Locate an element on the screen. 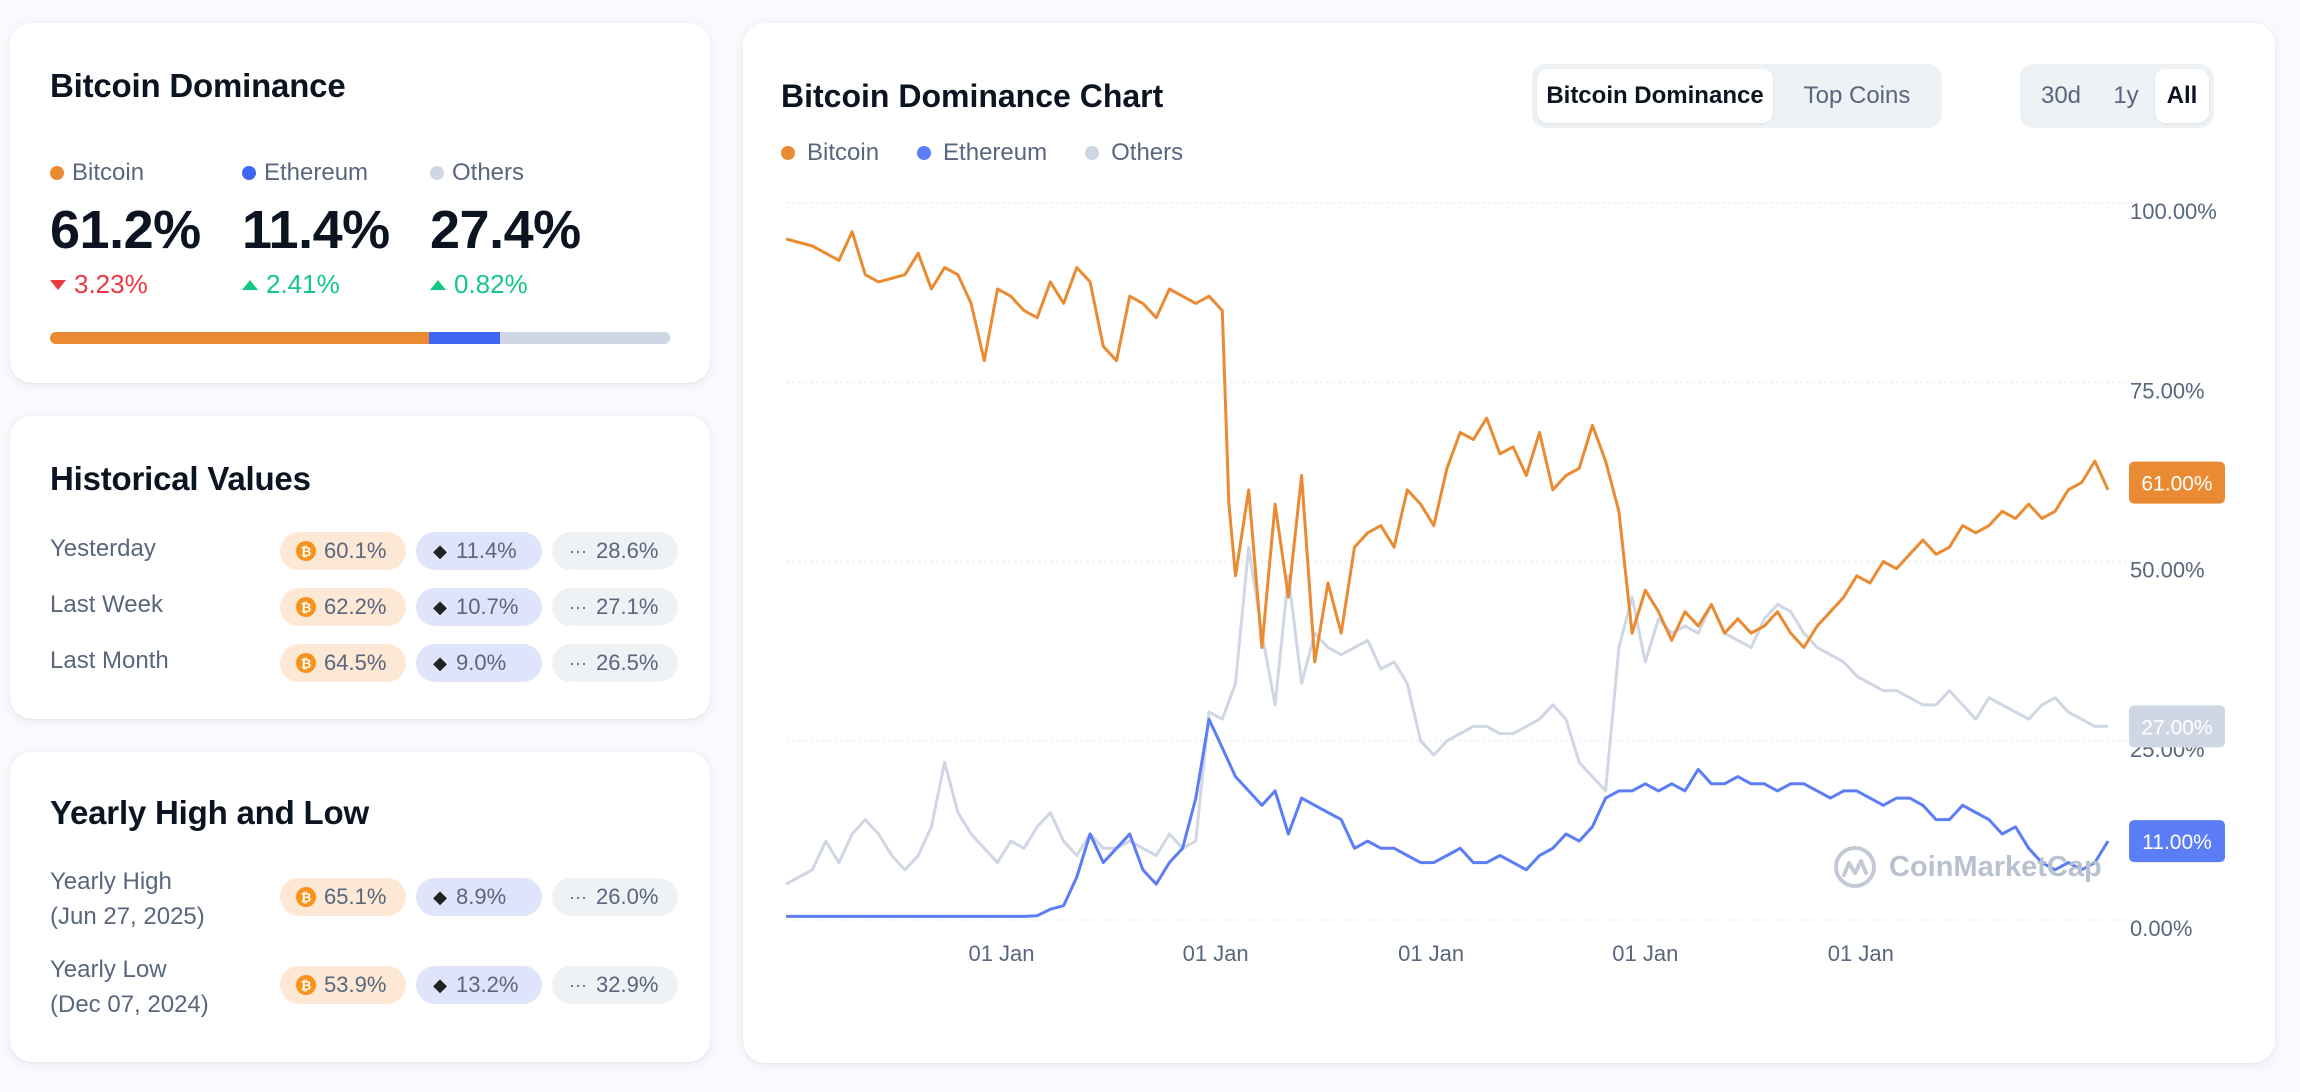 This screenshot has height=1092, width=2300. btc-chip: ₿ 60.1% is located at coordinates (343, 551).